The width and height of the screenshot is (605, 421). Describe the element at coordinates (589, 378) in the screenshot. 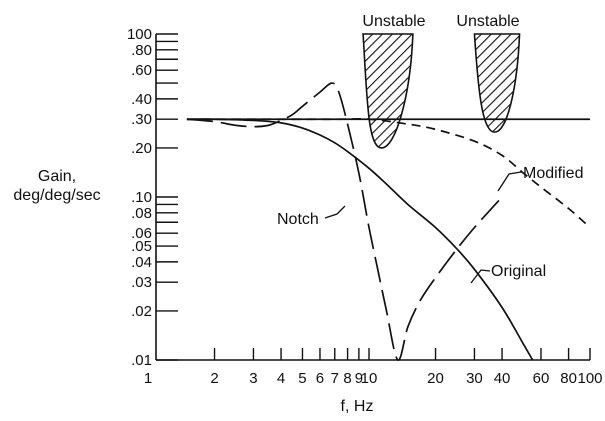

I see `x-tick-label: 100` at that location.